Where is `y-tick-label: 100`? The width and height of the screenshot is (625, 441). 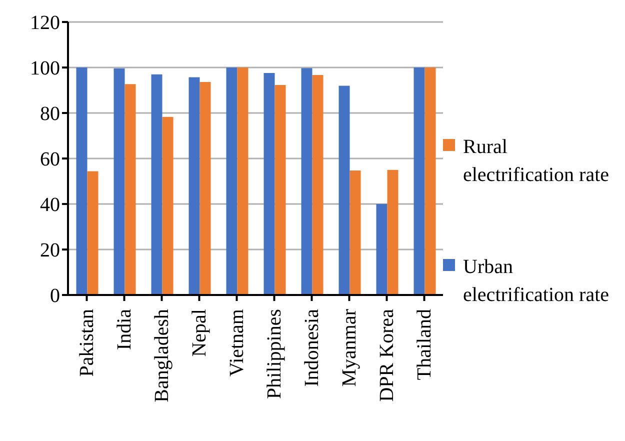 y-tick-label: 100 is located at coordinates (45, 69).